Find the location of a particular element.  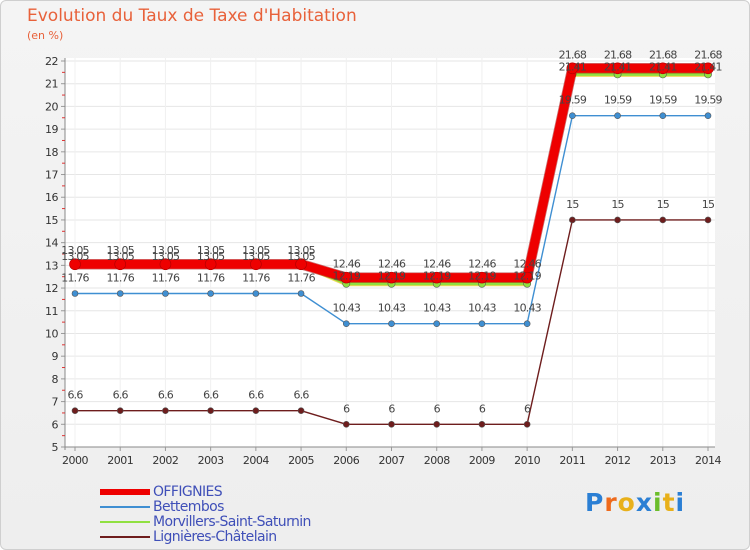

x-tick-label: 2001 is located at coordinates (120, 460).